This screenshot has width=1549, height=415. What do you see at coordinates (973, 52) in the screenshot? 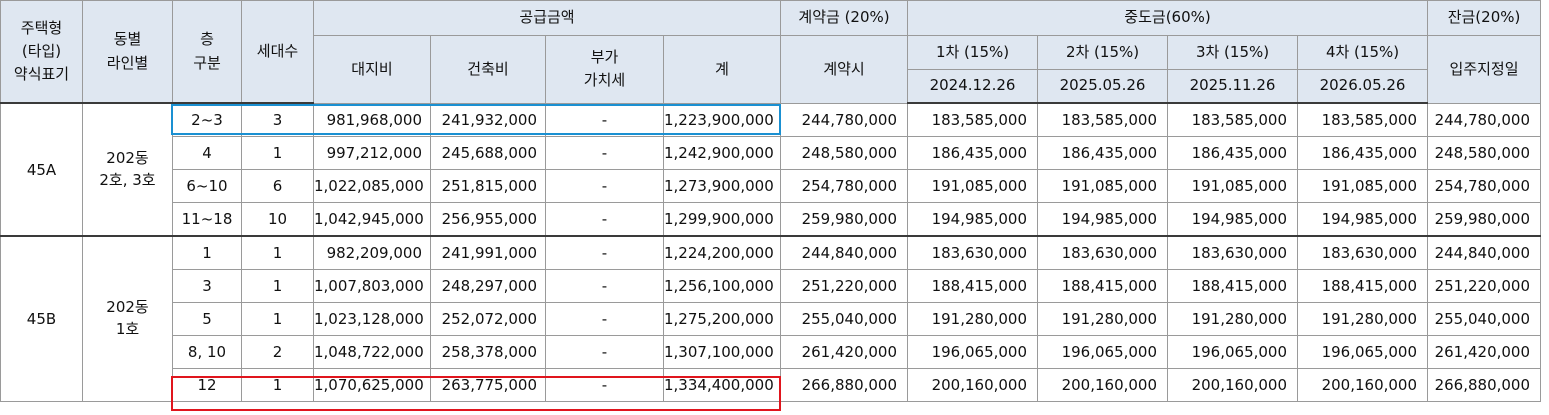
I see `header-mid1: 1차 (15%)` at bounding box center [973, 52].